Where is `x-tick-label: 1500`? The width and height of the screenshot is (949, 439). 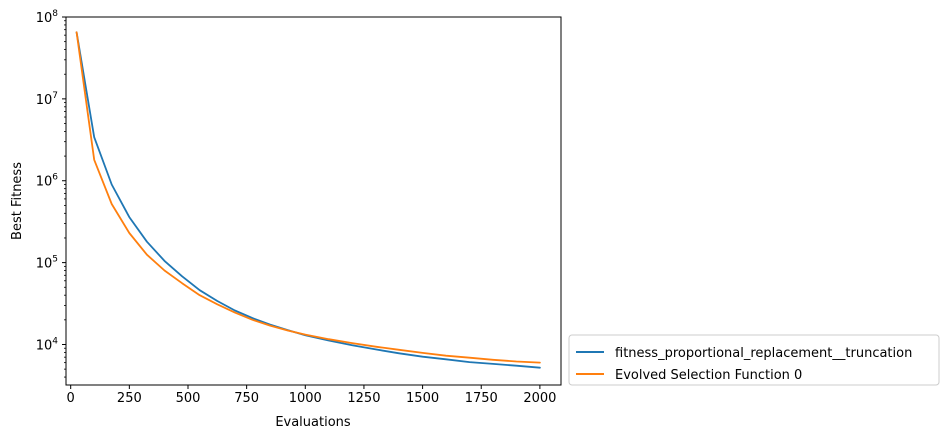
x-tick-label: 1500 is located at coordinates (422, 398).